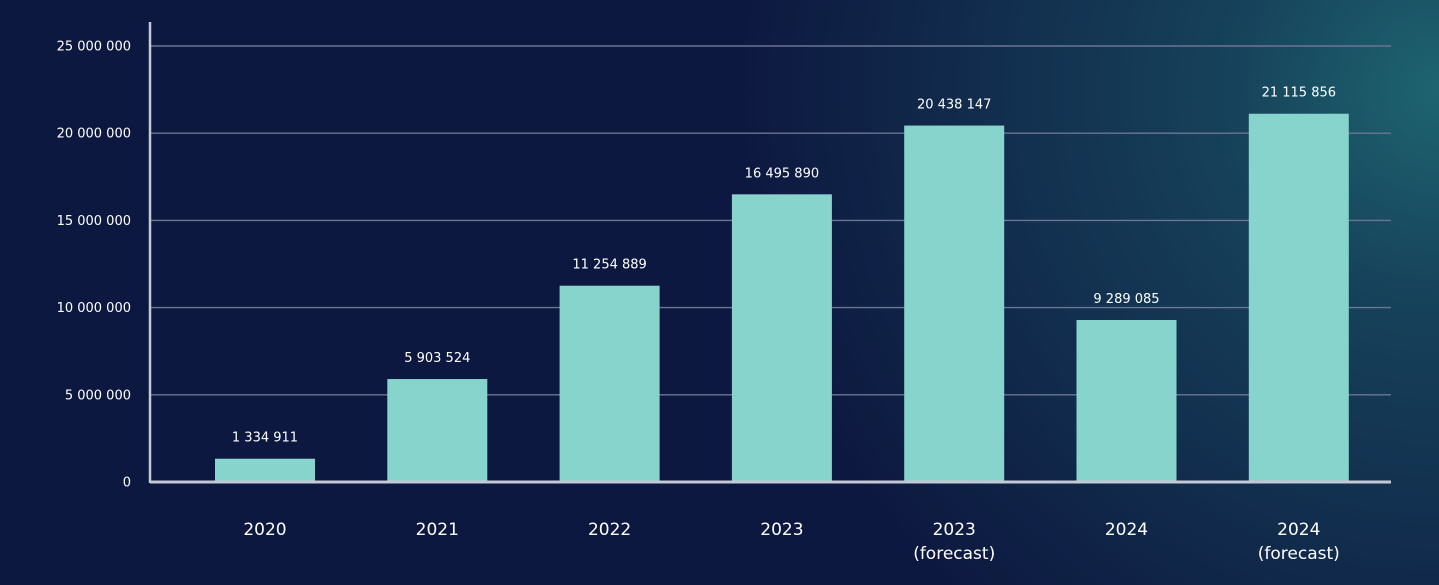 This screenshot has height=585, width=1439. I want to click on x-tick-label: 2020, so click(264, 530).